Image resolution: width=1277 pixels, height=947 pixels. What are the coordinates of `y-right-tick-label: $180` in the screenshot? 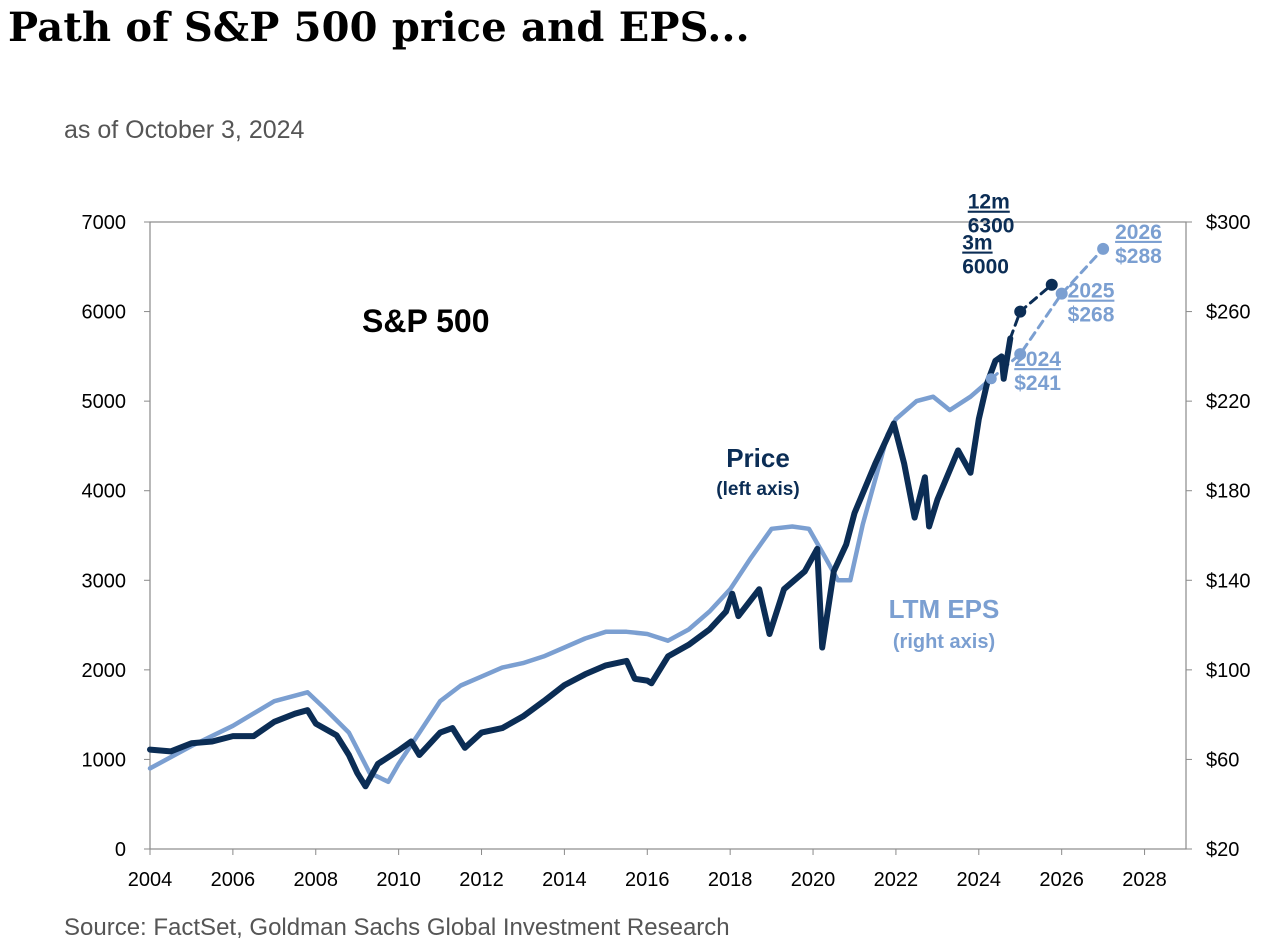 It's located at (1228, 492).